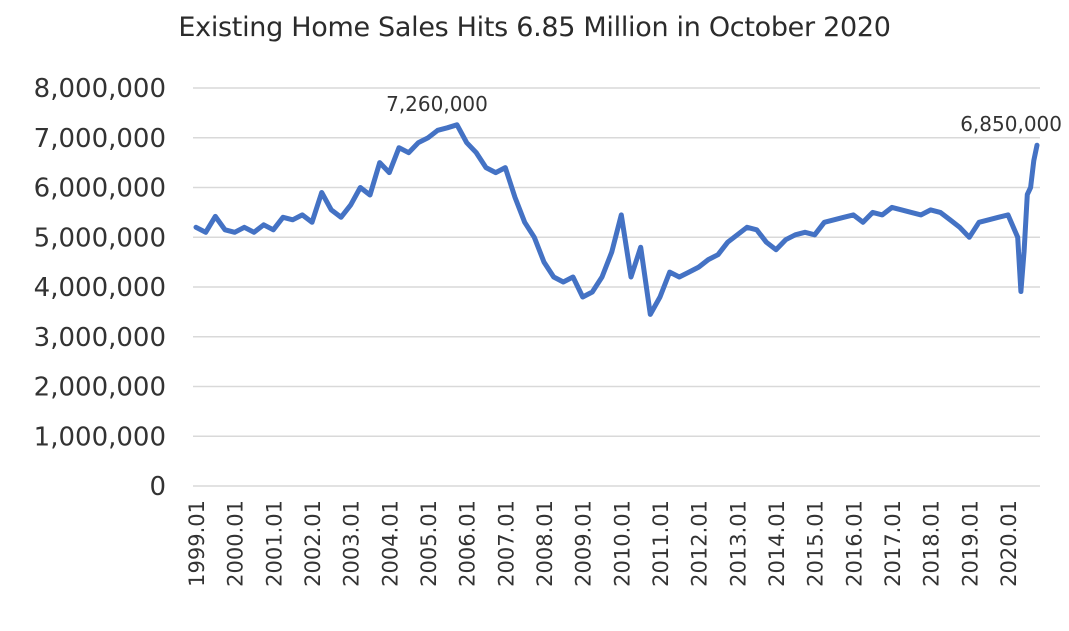 The width and height of the screenshot is (1069, 631). I want to click on y-tick-label: 7,000,000, so click(100, 139).